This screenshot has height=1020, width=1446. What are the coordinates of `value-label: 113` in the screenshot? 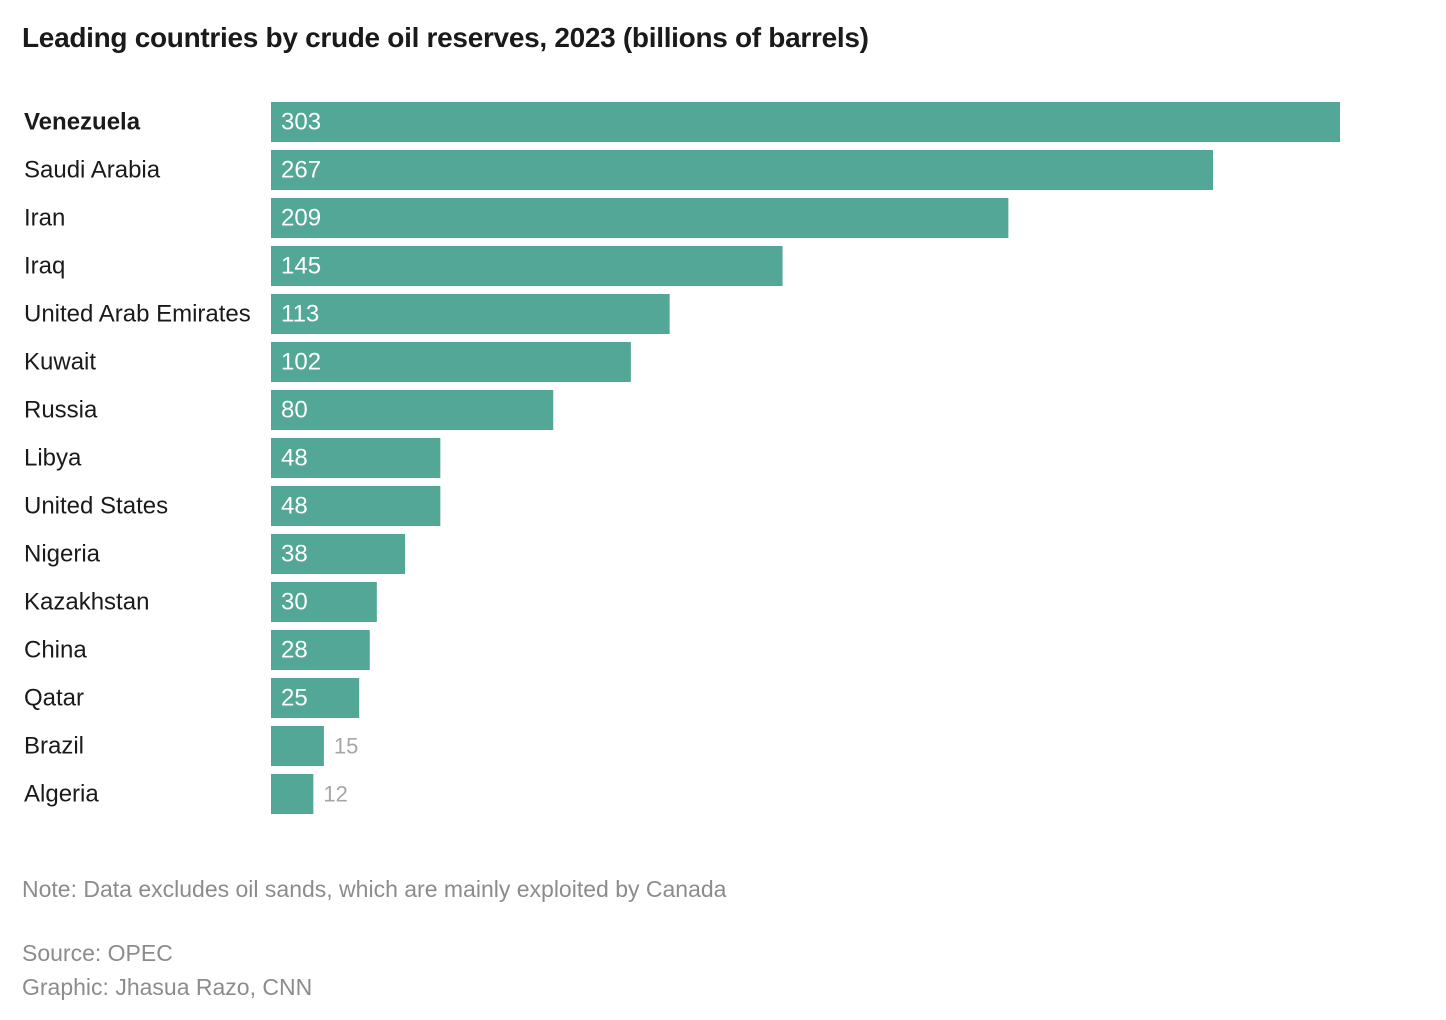 It's located at (300, 314).